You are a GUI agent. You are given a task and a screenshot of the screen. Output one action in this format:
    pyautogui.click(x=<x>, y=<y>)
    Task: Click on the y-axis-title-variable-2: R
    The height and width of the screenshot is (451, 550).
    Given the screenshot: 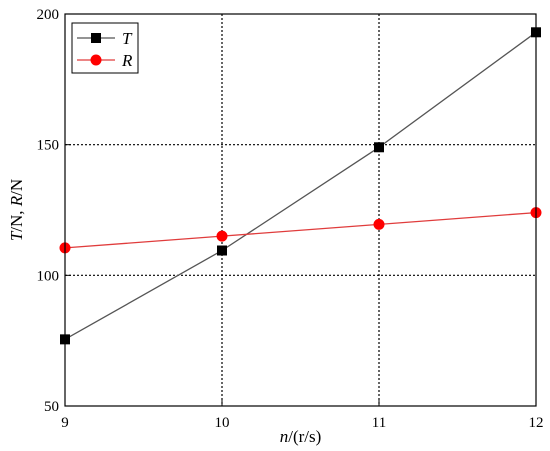 What is the action you would take?
    pyautogui.click(x=16, y=201)
    